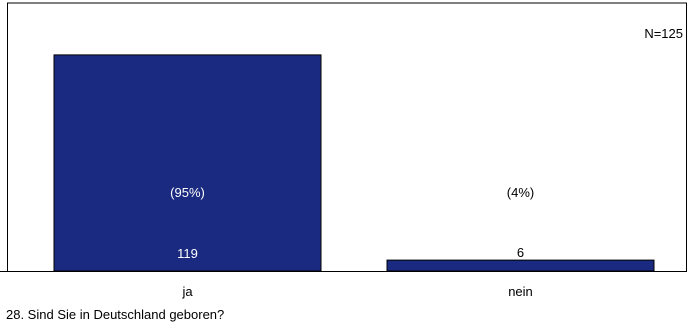 This screenshot has height=325, width=687. Describe the element at coordinates (187, 192) in the screenshot. I see `percent-label-ja: (95%)` at that location.